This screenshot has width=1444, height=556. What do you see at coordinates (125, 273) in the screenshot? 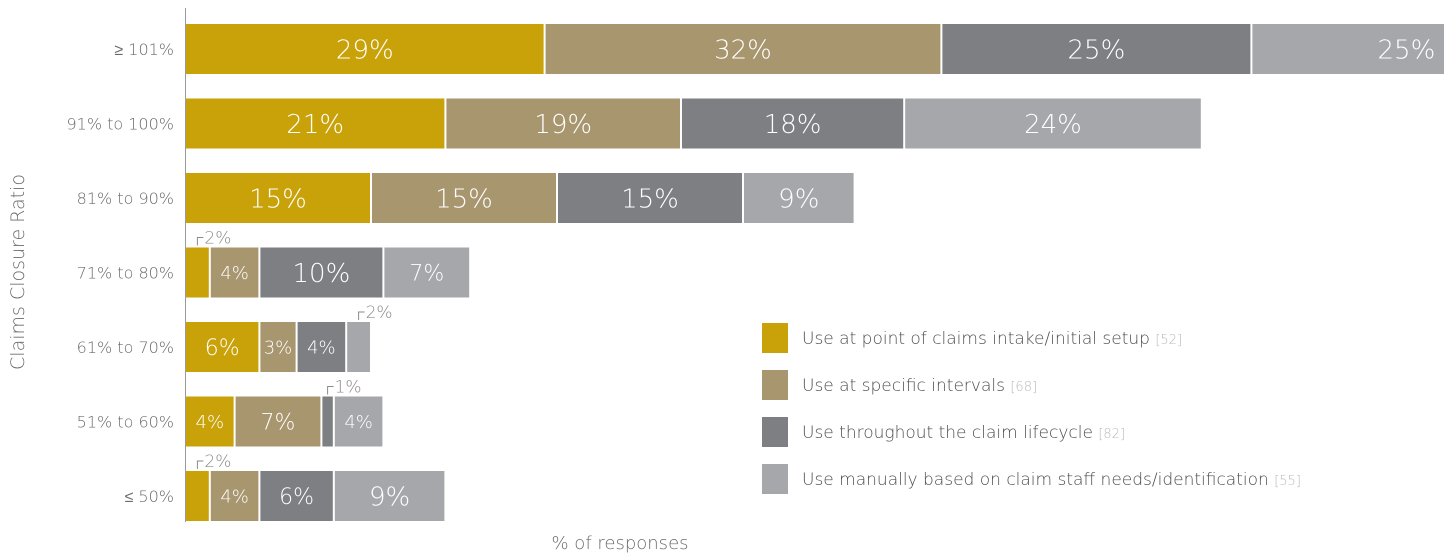
I see `category-label: 71% to 80%` at bounding box center [125, 273].